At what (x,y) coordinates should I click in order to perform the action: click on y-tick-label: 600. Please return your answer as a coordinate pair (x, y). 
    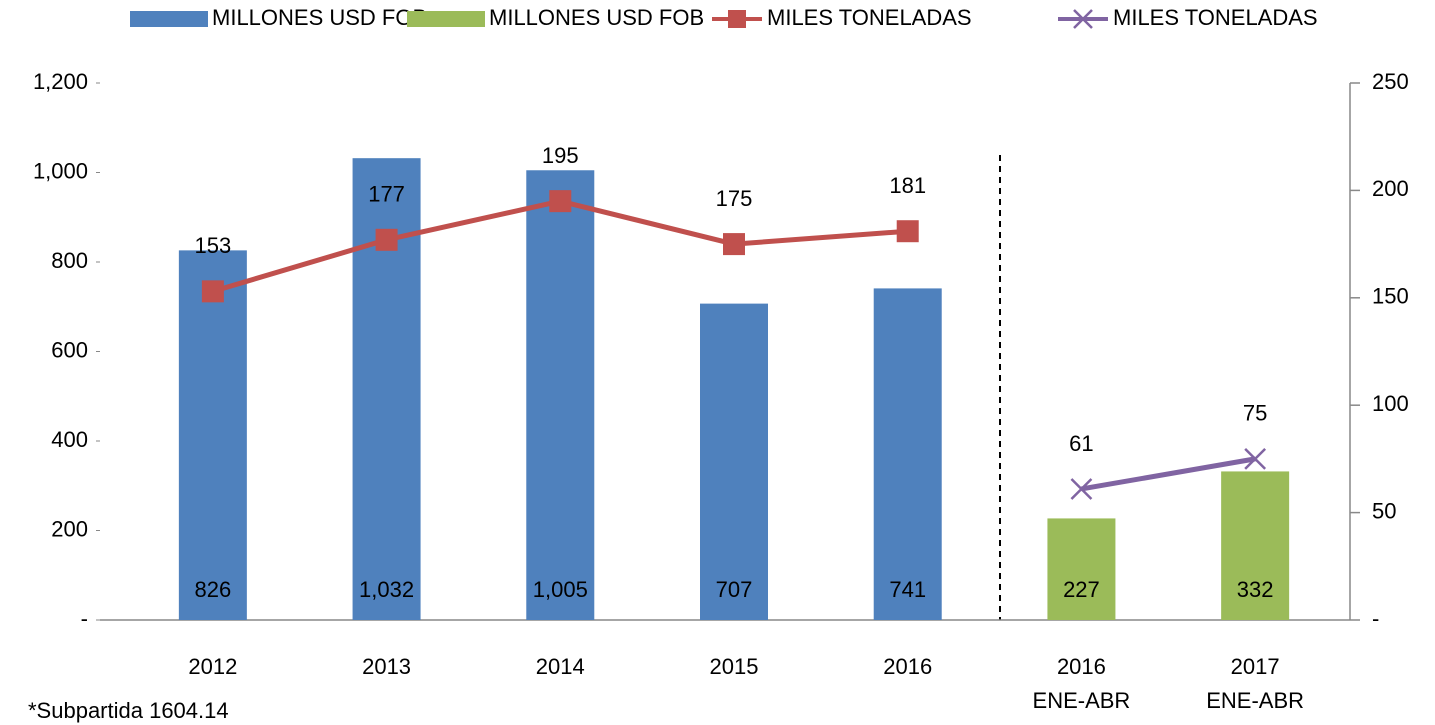
    Looking at the image, I should click on (69, 349).